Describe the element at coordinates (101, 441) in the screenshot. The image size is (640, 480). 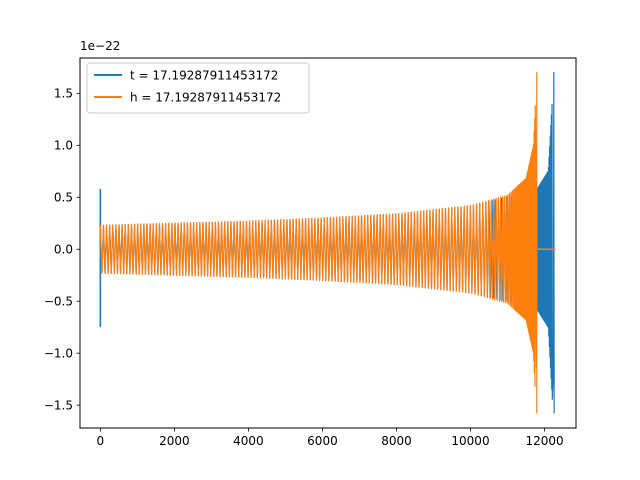
I see `x-tick-label: 0` at that location.